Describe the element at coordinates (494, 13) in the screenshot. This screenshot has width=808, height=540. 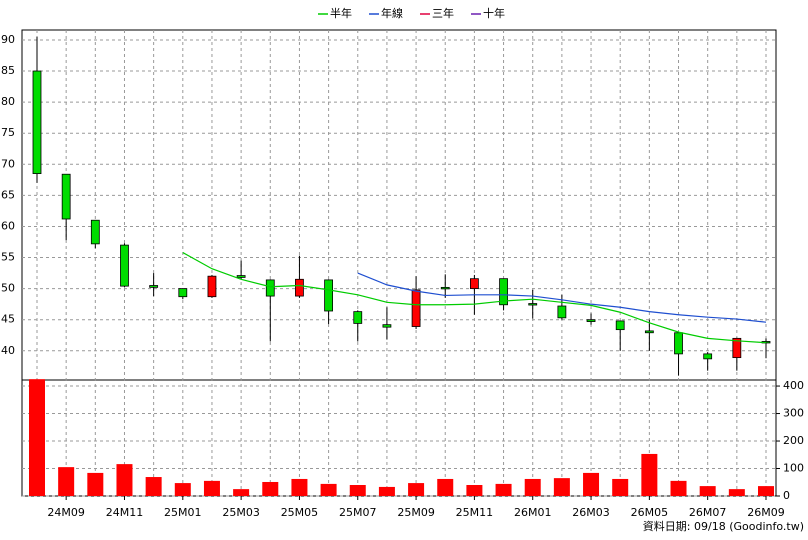
I see `legend-label: 十年` at that location.